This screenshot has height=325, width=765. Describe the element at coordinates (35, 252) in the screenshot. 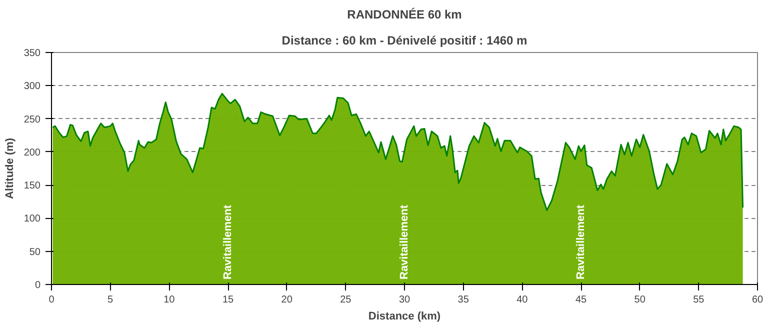

I see `y-tick-label: 50` at that location.